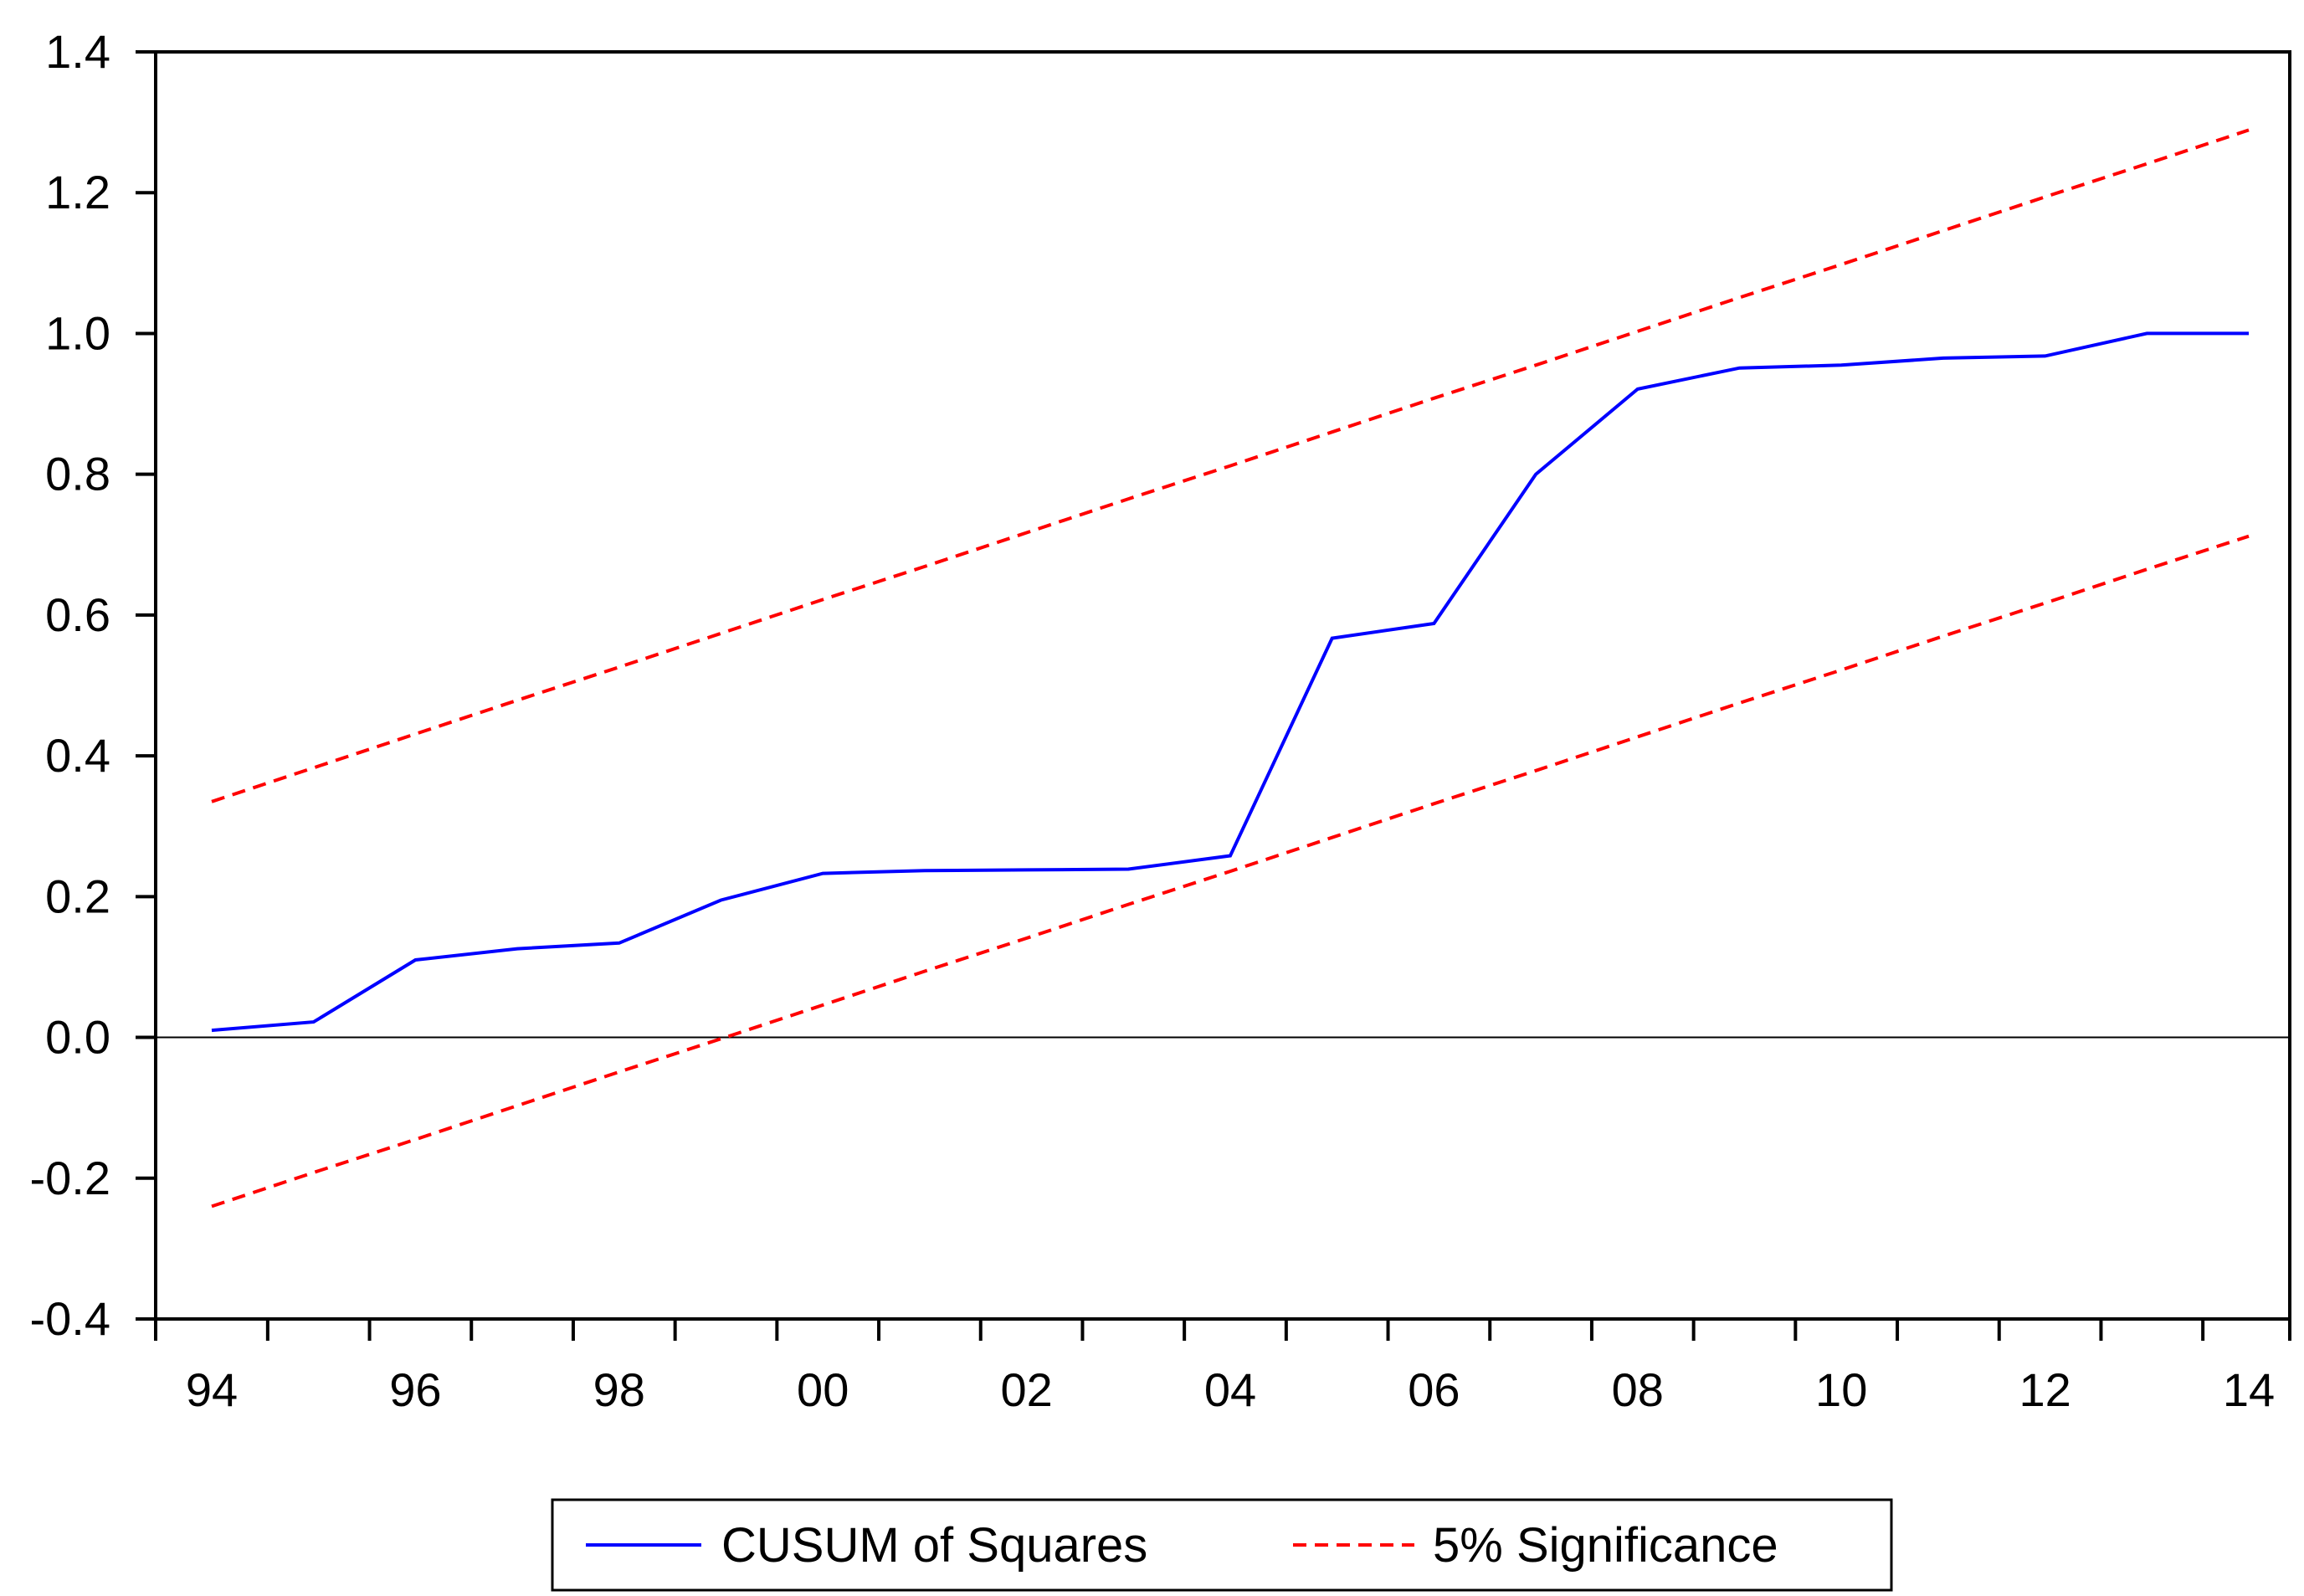 The height and width of the screenshot is (1596, 2304). Describe the element at coordinates (78, 51) in the screenshot. I see `y-tick-label: 1.4` at that location.